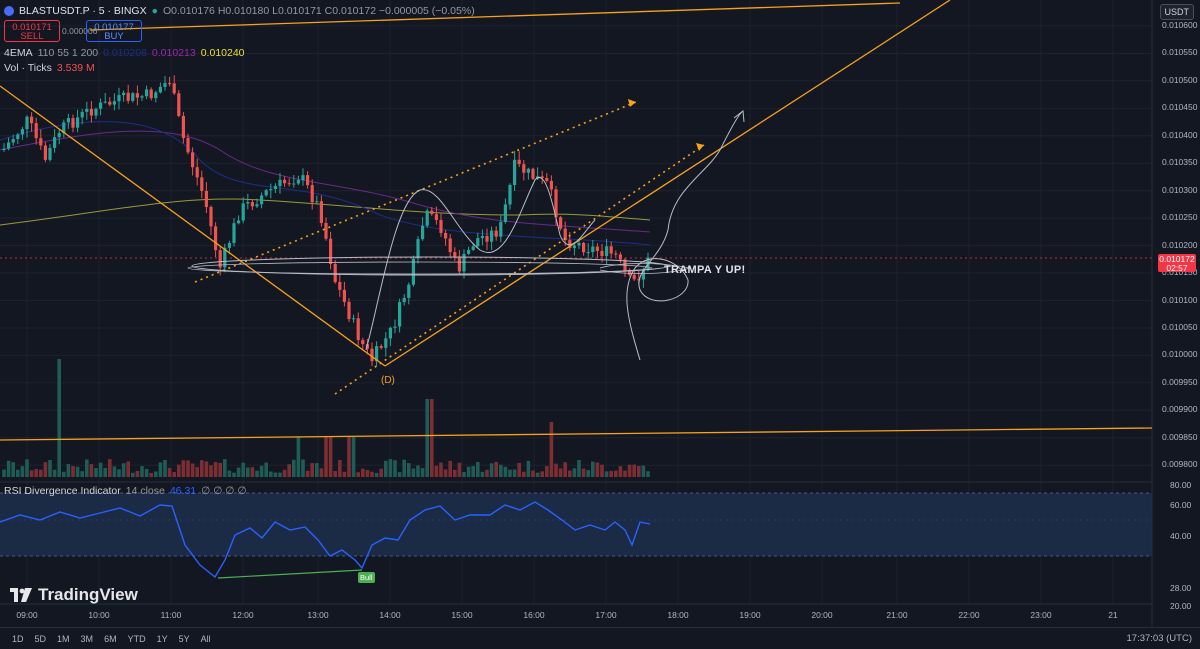 The height and width of the screenshot is (649, 1200). I want to click on volume-name: Vol · Ticks, so click(28, 68).